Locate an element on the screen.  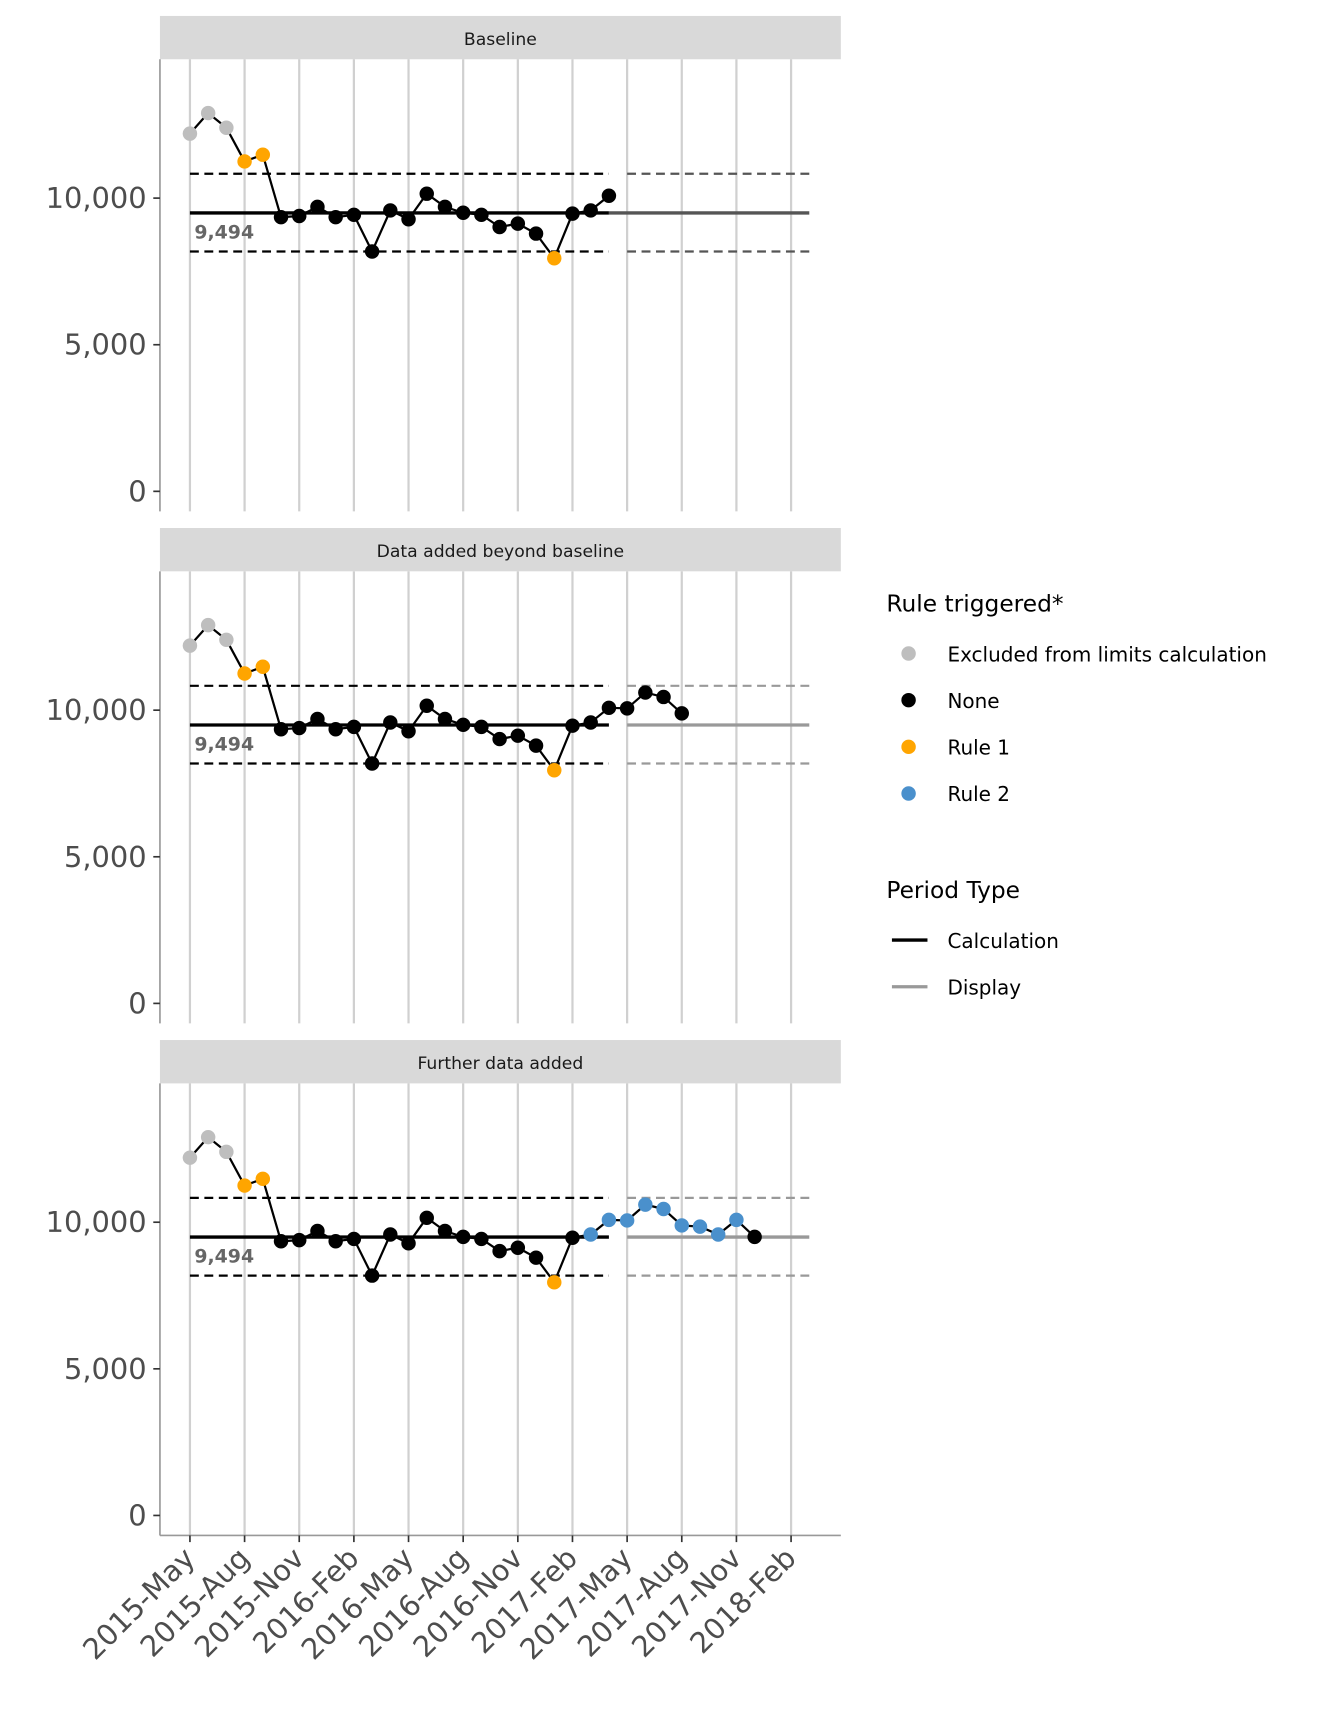
legend-title-period: Period Type is located at coordinates (953, 890).